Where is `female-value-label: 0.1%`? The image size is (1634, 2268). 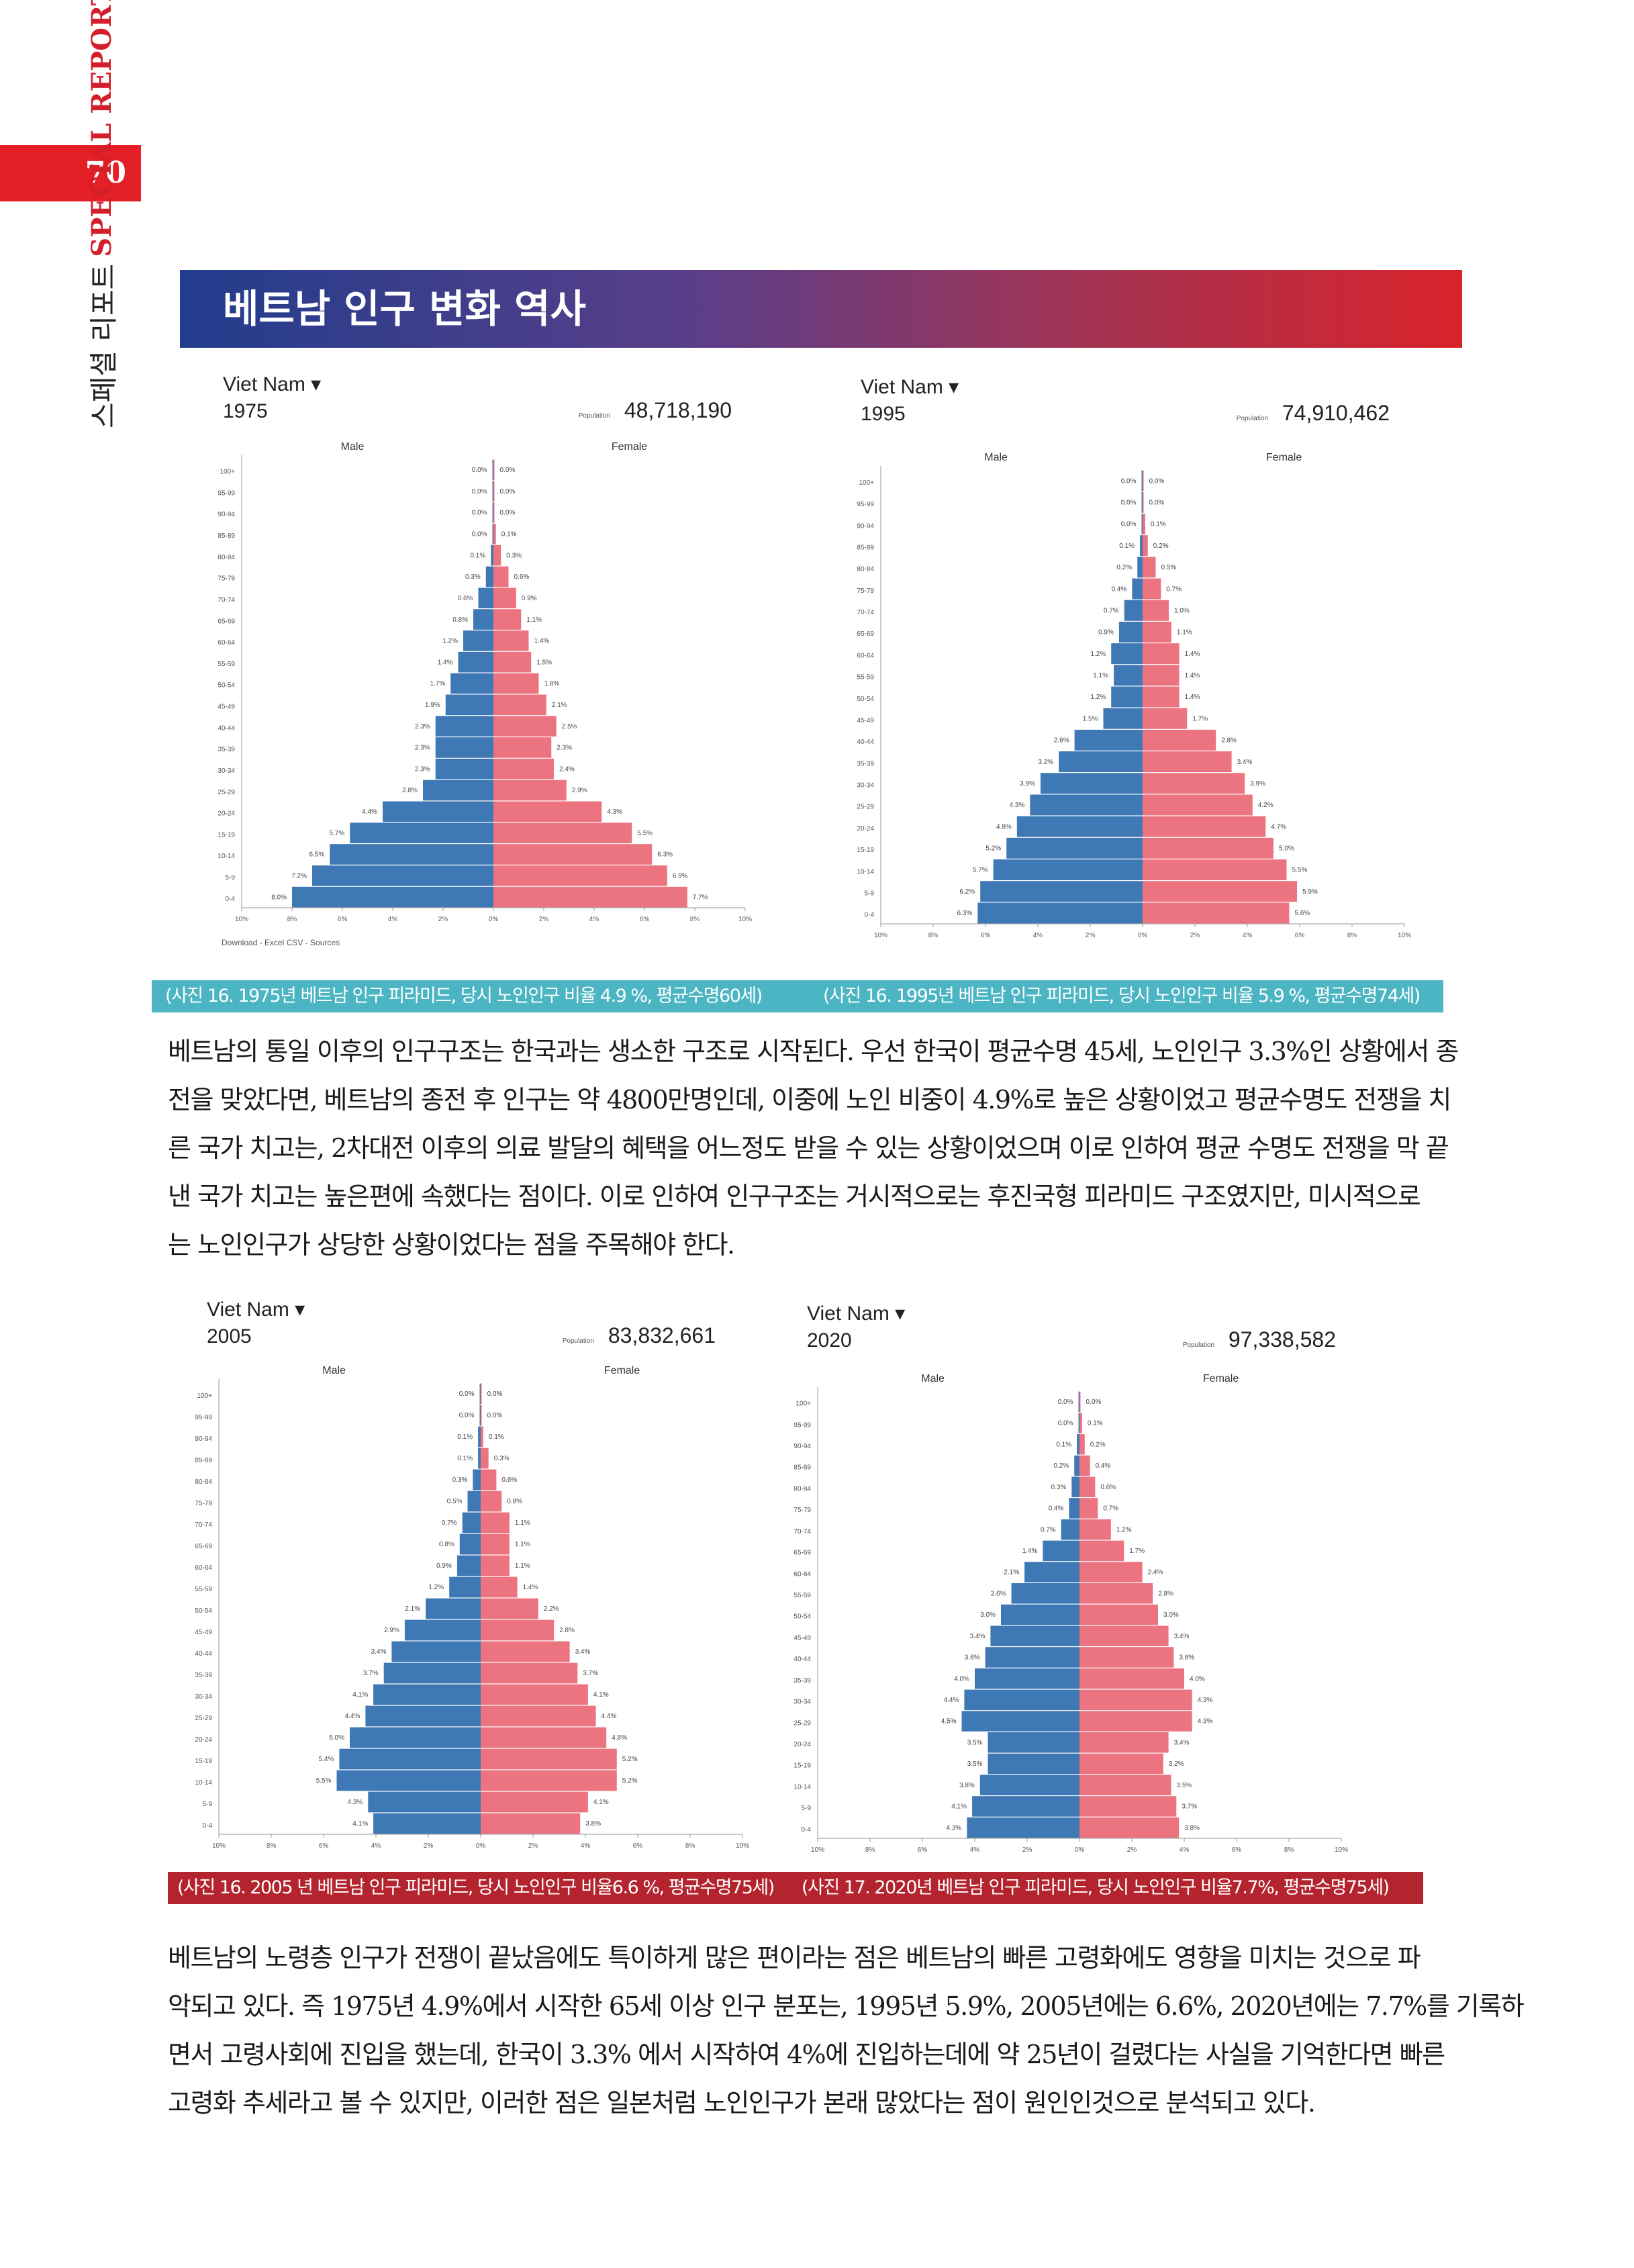 female-value-label: 0.1% is located at coordinates (1095, 1423).